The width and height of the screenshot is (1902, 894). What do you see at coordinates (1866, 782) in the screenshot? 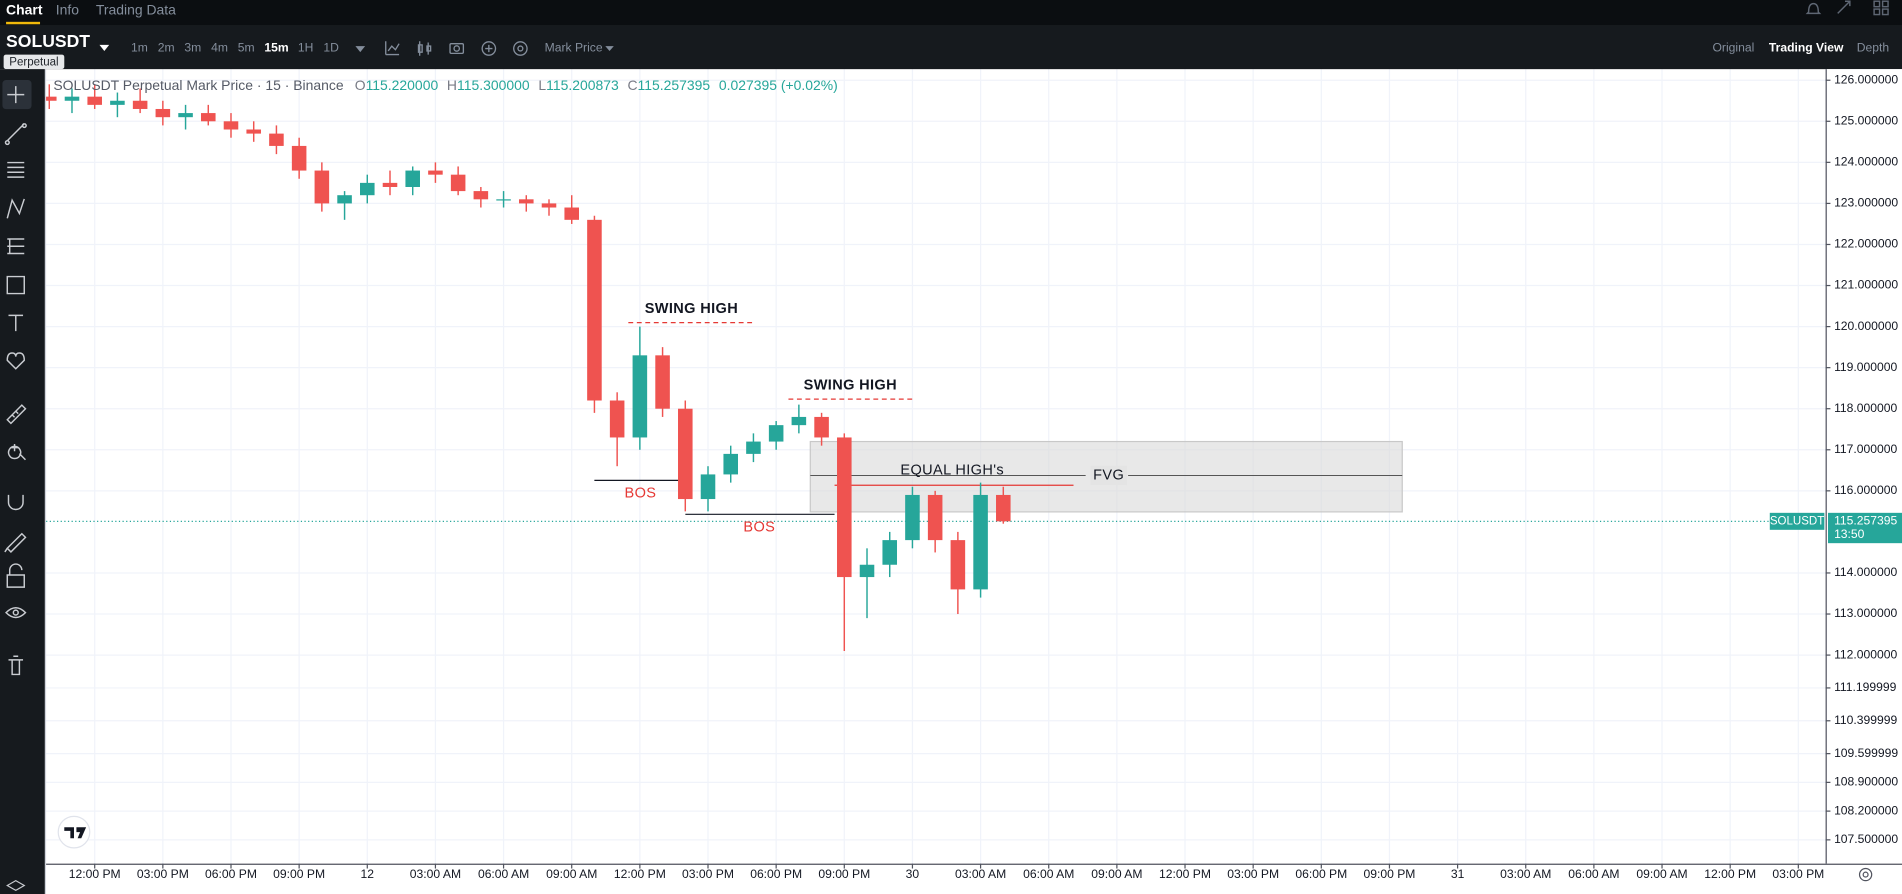
I see `y-tick-label: 108.900000` at bounding box center [1866, 782].